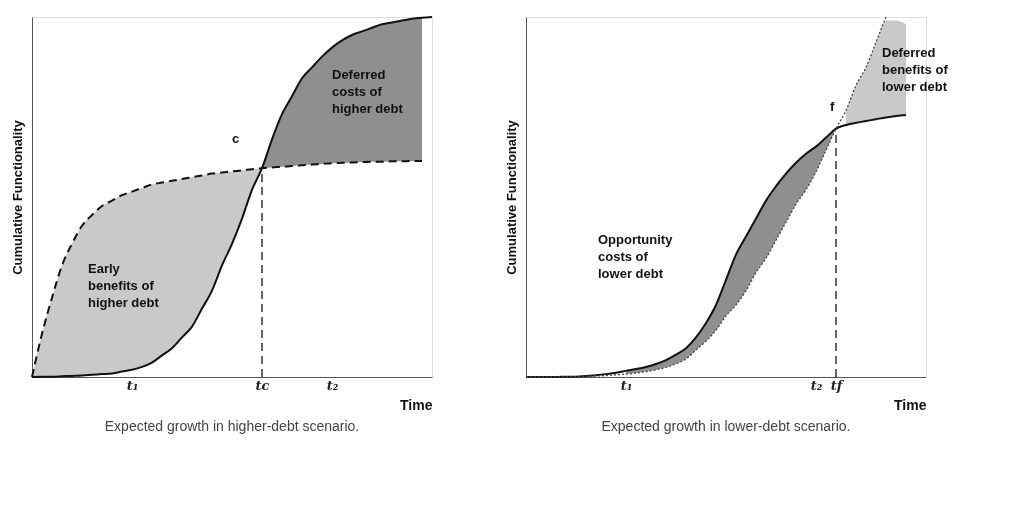 The width and height of the screenshot is (1034, 508). Describe the element at coordinates (262, 385) in the screenshot. I see `x-tick-label: tc` at that location.